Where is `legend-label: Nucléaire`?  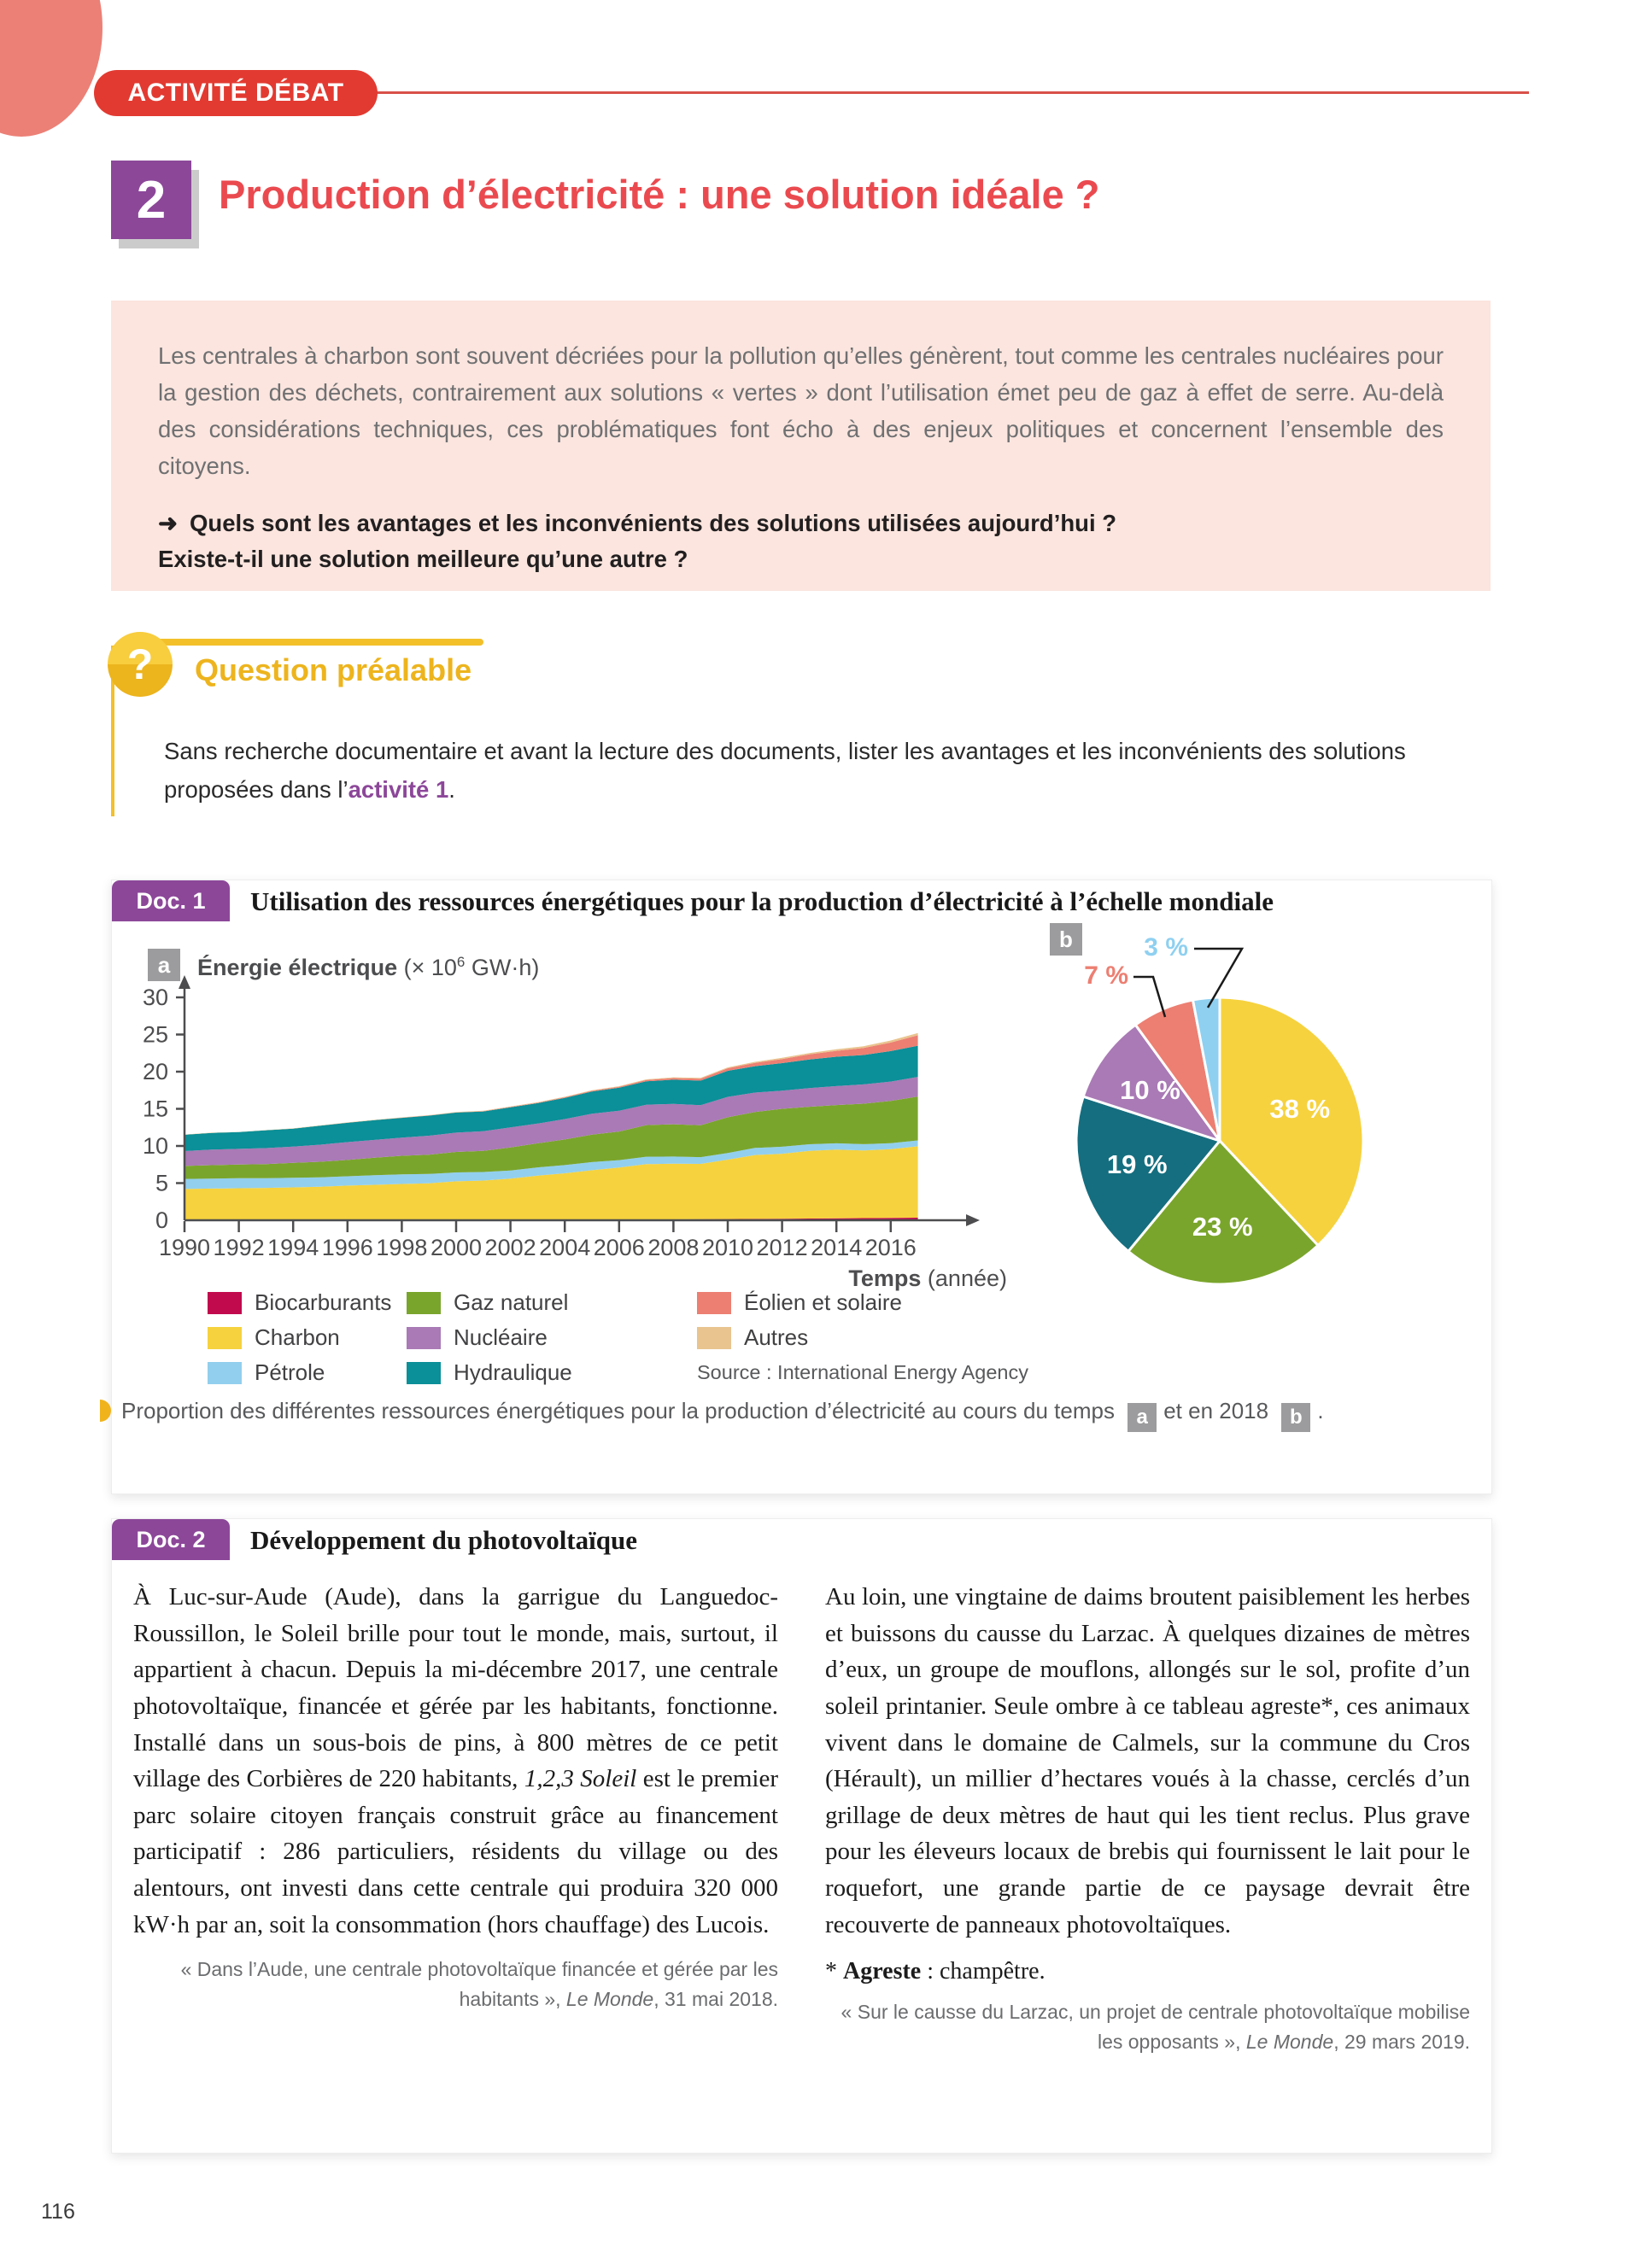
legend-label: Nucléaire is located at coordinates (501, 1337).